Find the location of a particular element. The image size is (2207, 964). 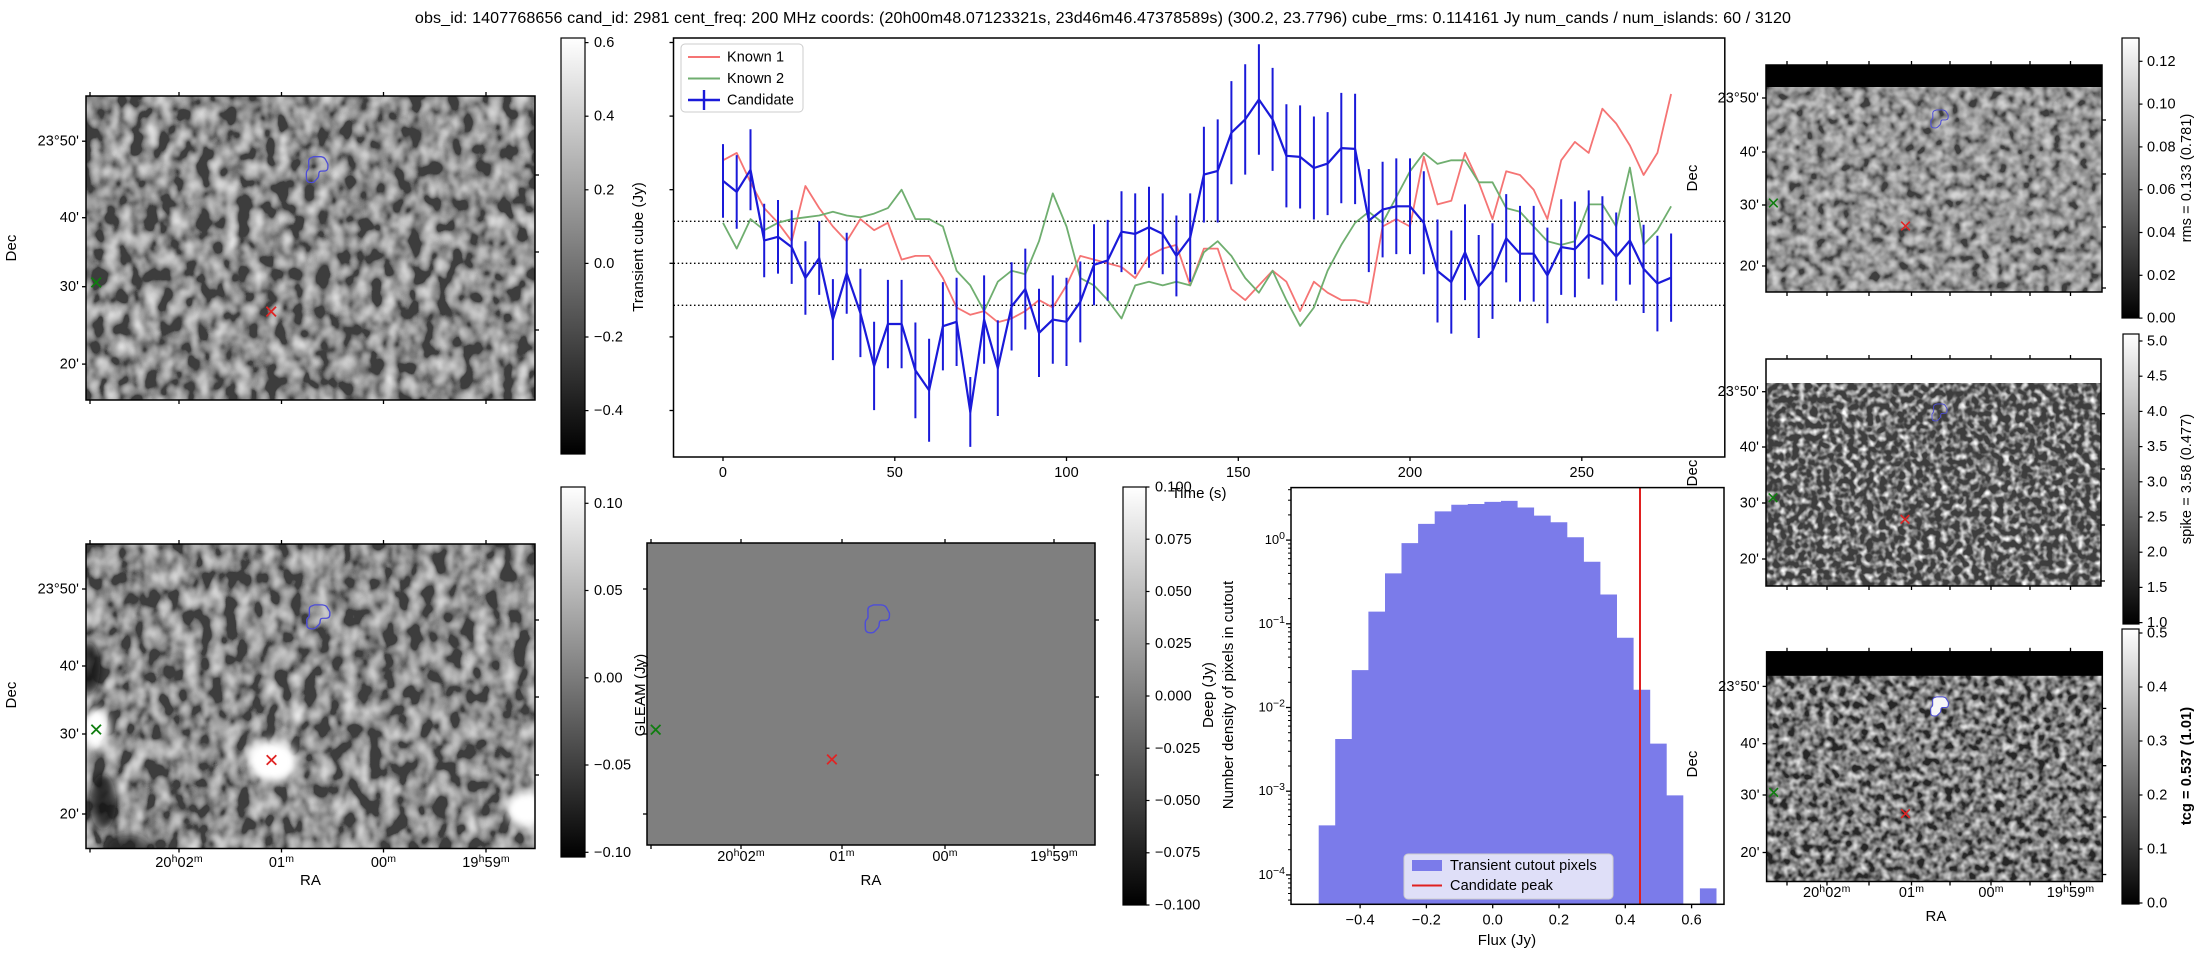

svg-text: Time (s) is located at coordinates (1198, 493).